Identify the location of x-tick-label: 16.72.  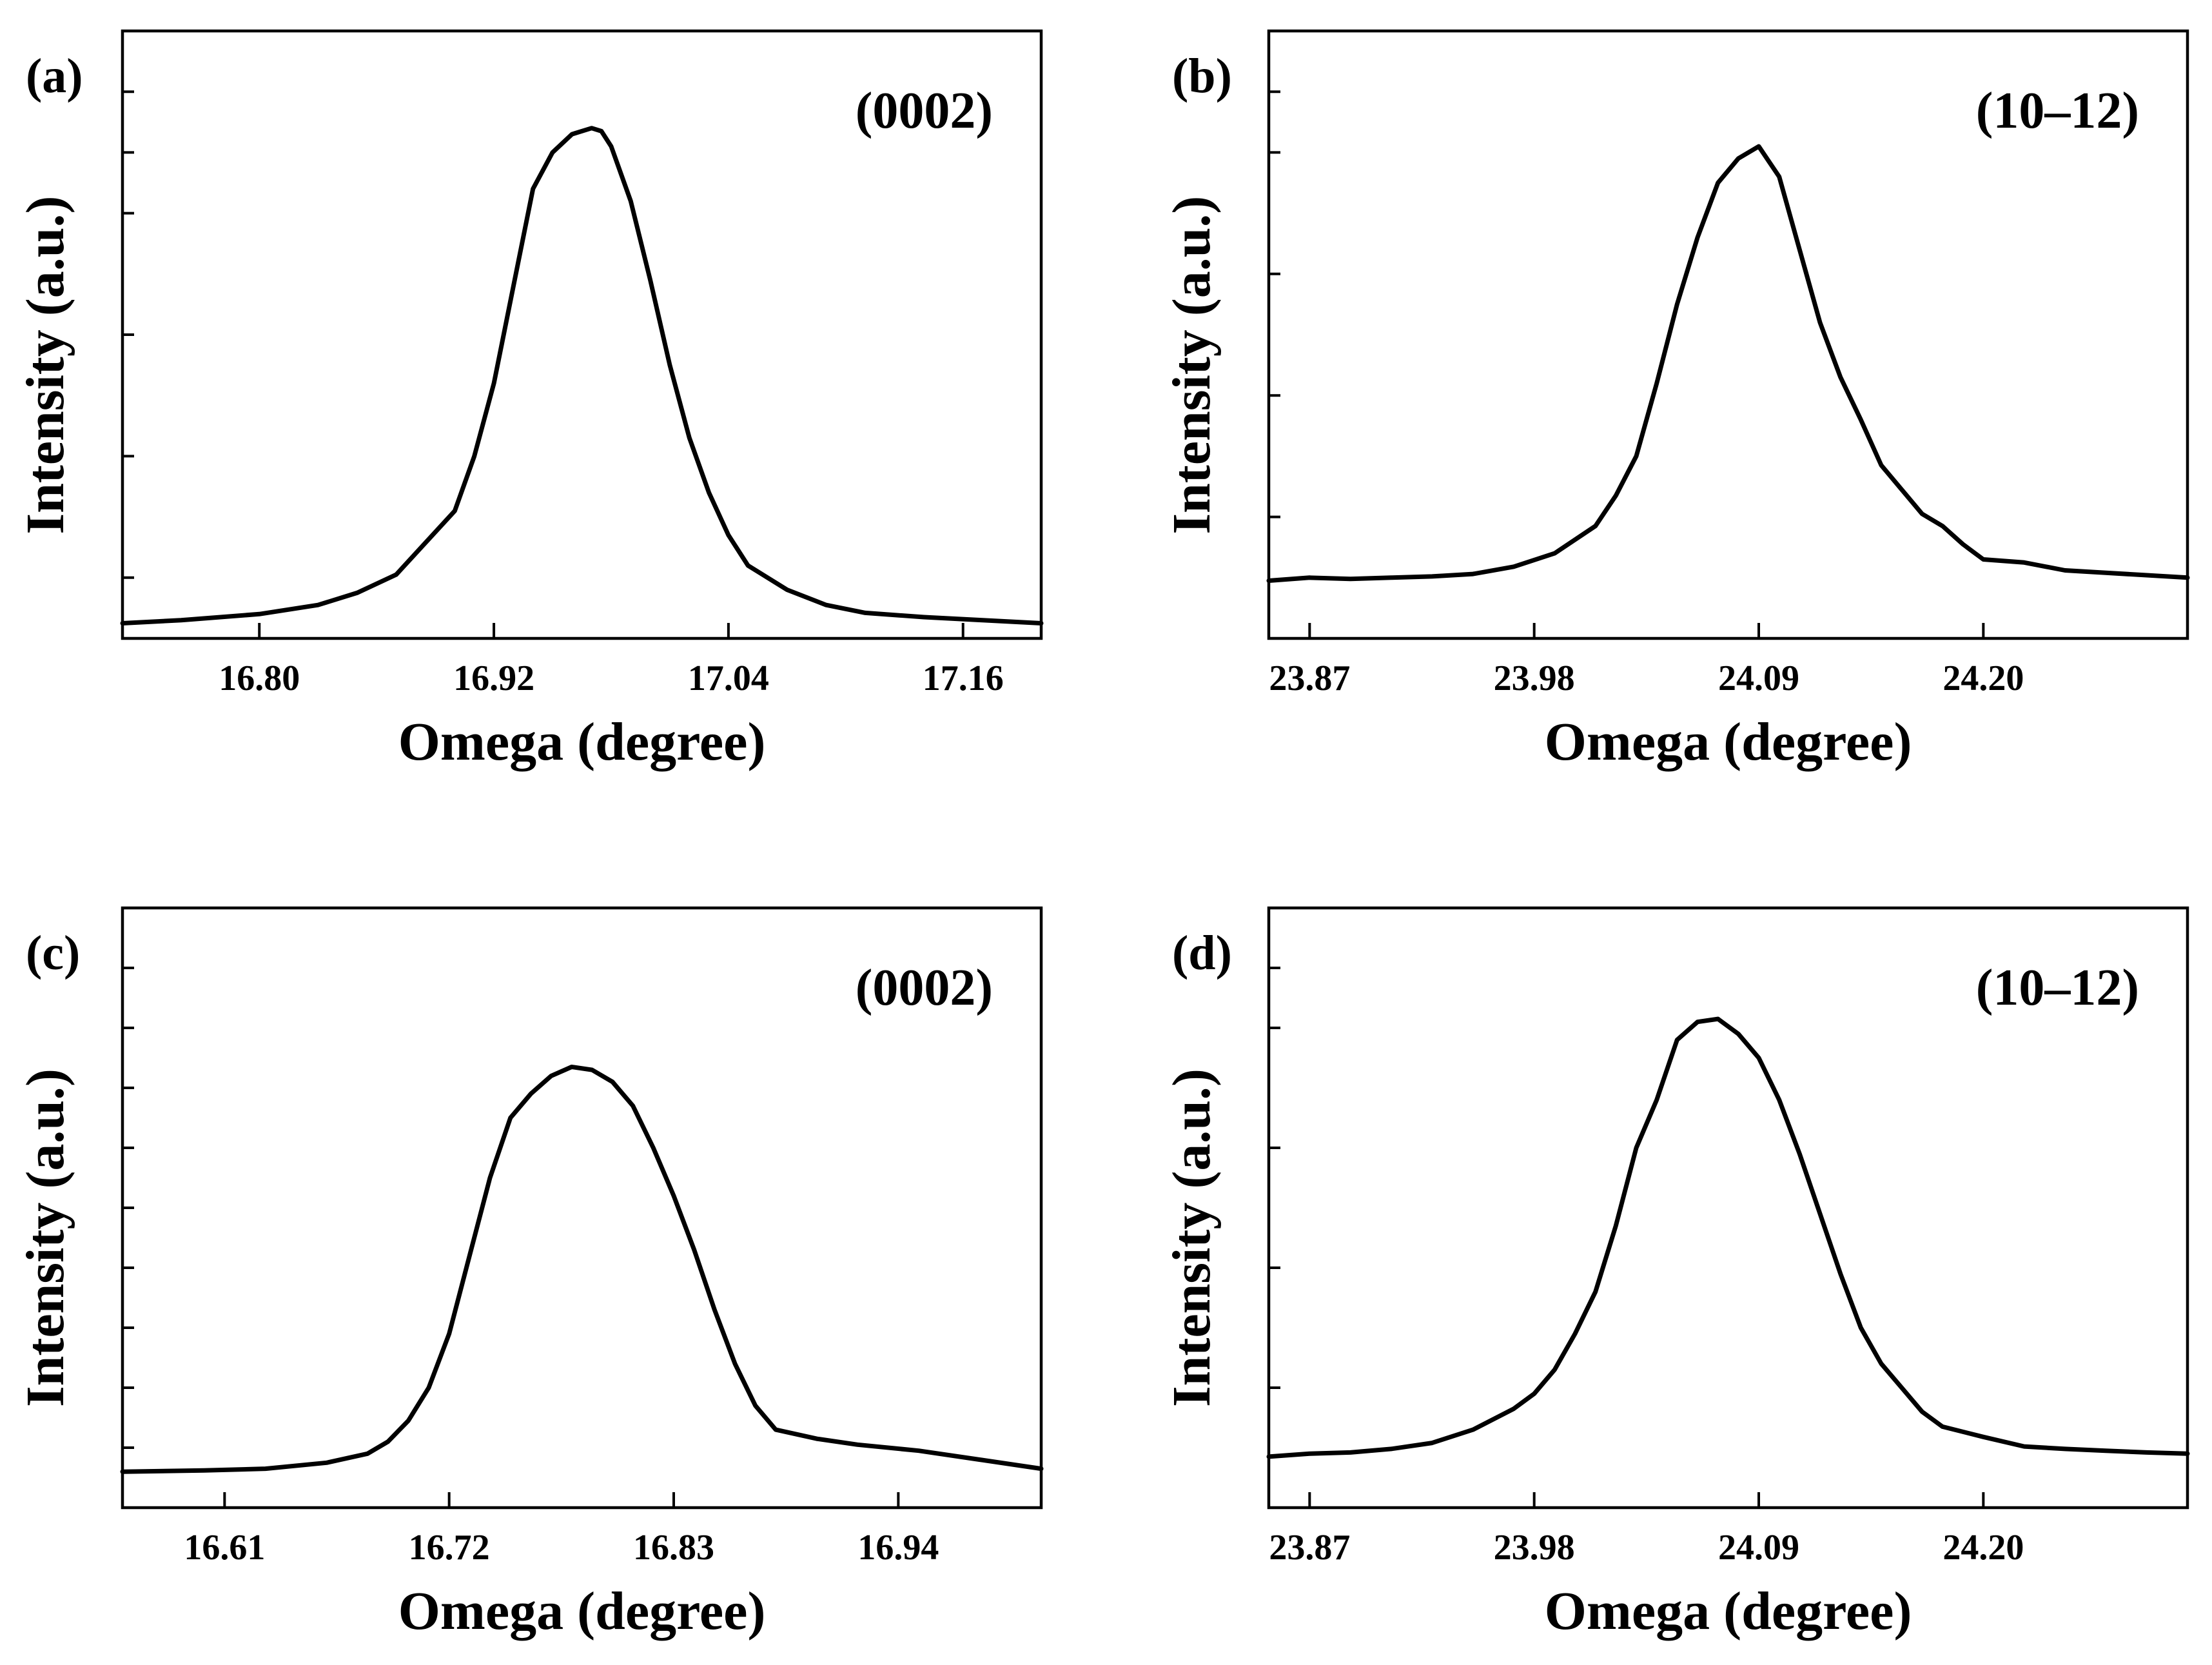
(449, 1548).